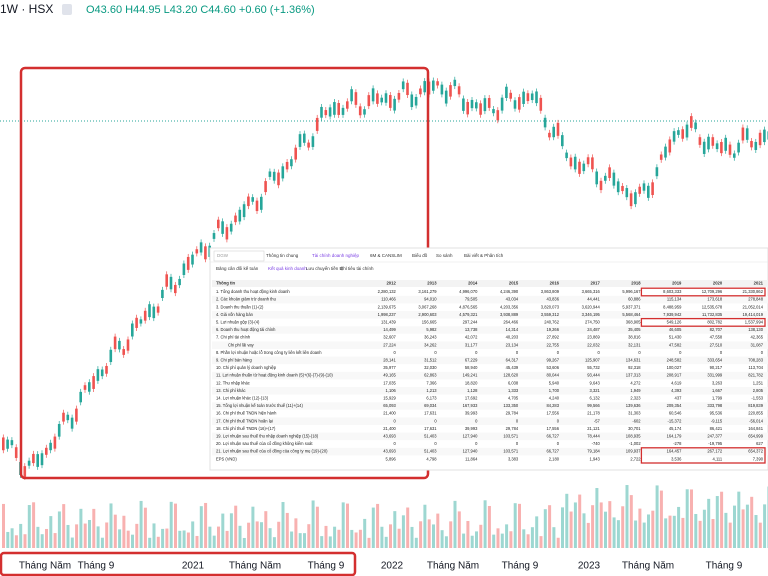 Image resolution: width=768 pixels, height=576 pixels. What do you see at coordinates (716, 344) in the screenshot?
I see `cell: 27,510` at bounding box center [716, 344].